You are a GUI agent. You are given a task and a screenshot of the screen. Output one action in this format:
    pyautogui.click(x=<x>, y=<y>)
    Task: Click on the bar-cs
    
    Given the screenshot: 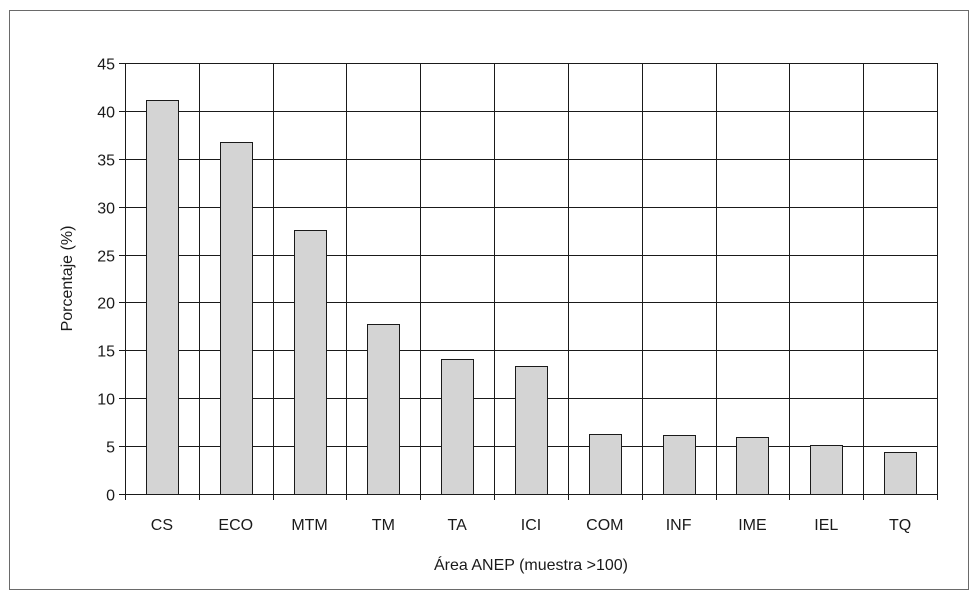 What is the action you would take?
    pyautogui.click(x=162, y=297)
    